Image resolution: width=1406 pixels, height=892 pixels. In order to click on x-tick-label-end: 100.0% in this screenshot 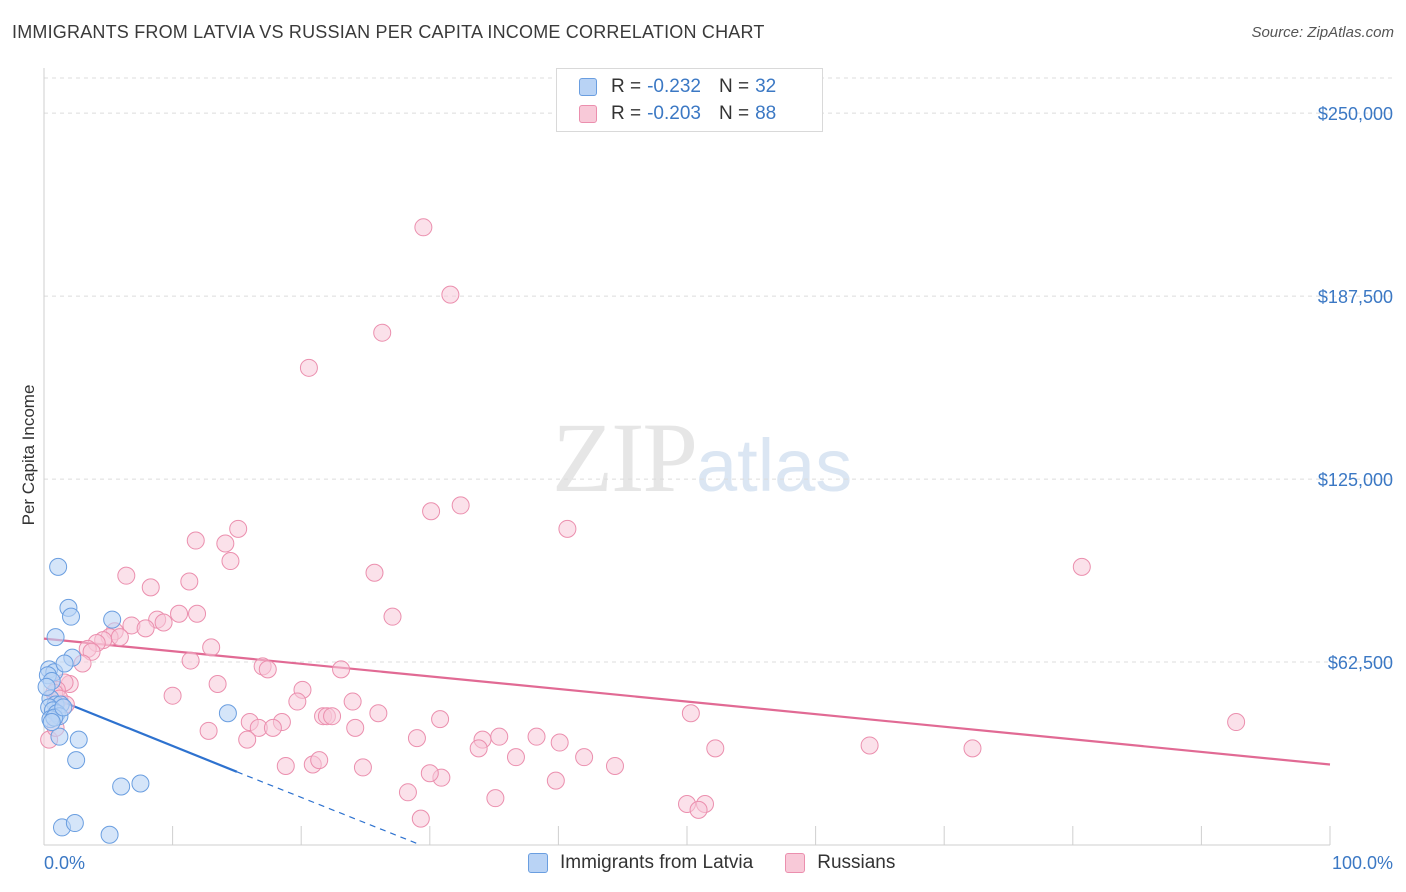, I will do `click(1362, 863)`.